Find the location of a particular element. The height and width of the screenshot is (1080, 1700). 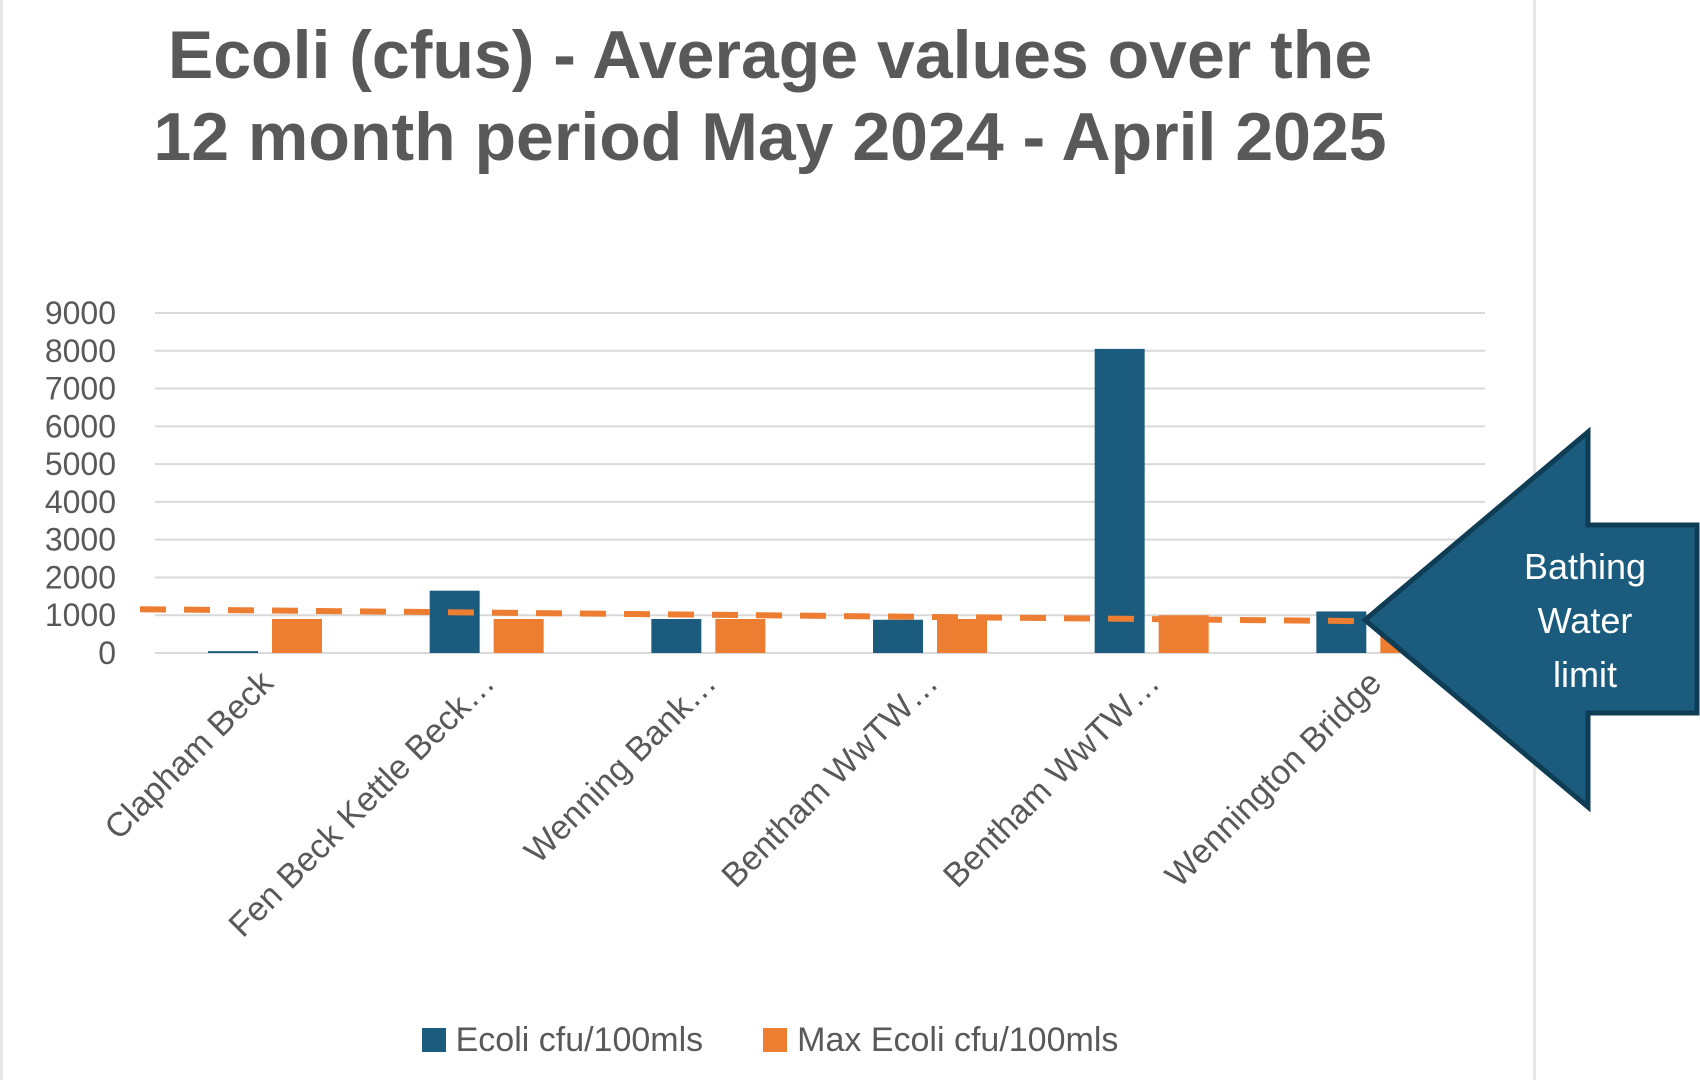

callout-line: limit is located at coordinates (1585, 674).